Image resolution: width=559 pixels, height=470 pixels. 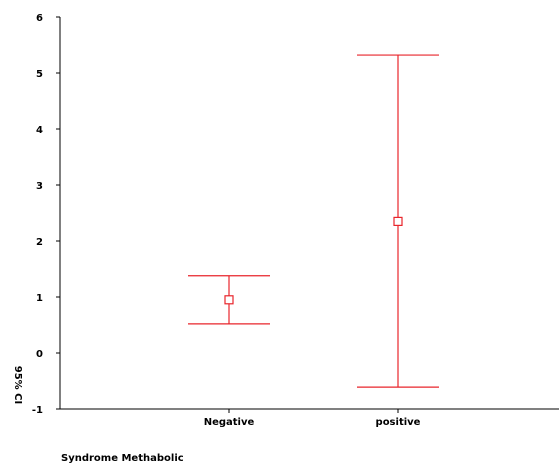 What do you see at coordinates (122, 458) in the screenshot?
I see `x-axis-label: Syndrome Methabolic` at bounding box center [122, 458].